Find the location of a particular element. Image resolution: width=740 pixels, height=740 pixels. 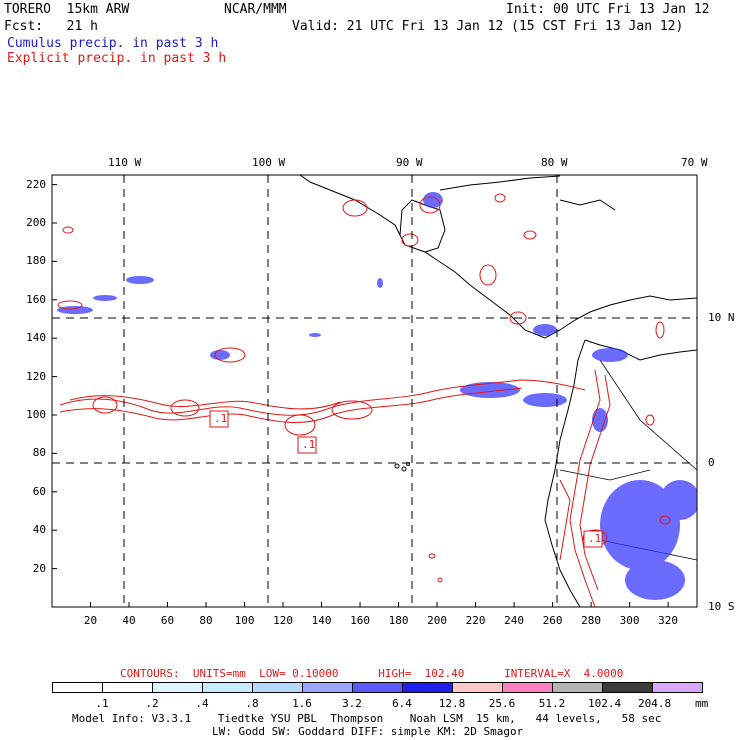

colorbar-label: 204.8 is located at coordinates (655, 703).